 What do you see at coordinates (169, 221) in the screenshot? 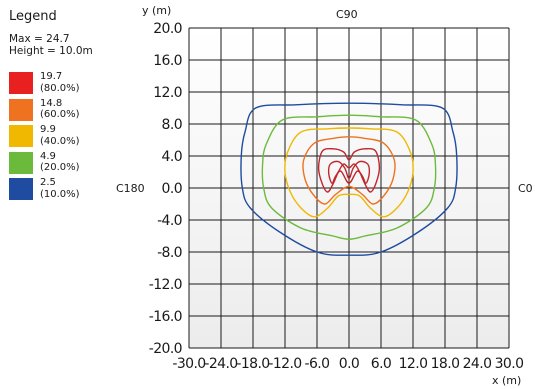
I see `y-tick-label: -4.0` at bounding box center [169, 221].